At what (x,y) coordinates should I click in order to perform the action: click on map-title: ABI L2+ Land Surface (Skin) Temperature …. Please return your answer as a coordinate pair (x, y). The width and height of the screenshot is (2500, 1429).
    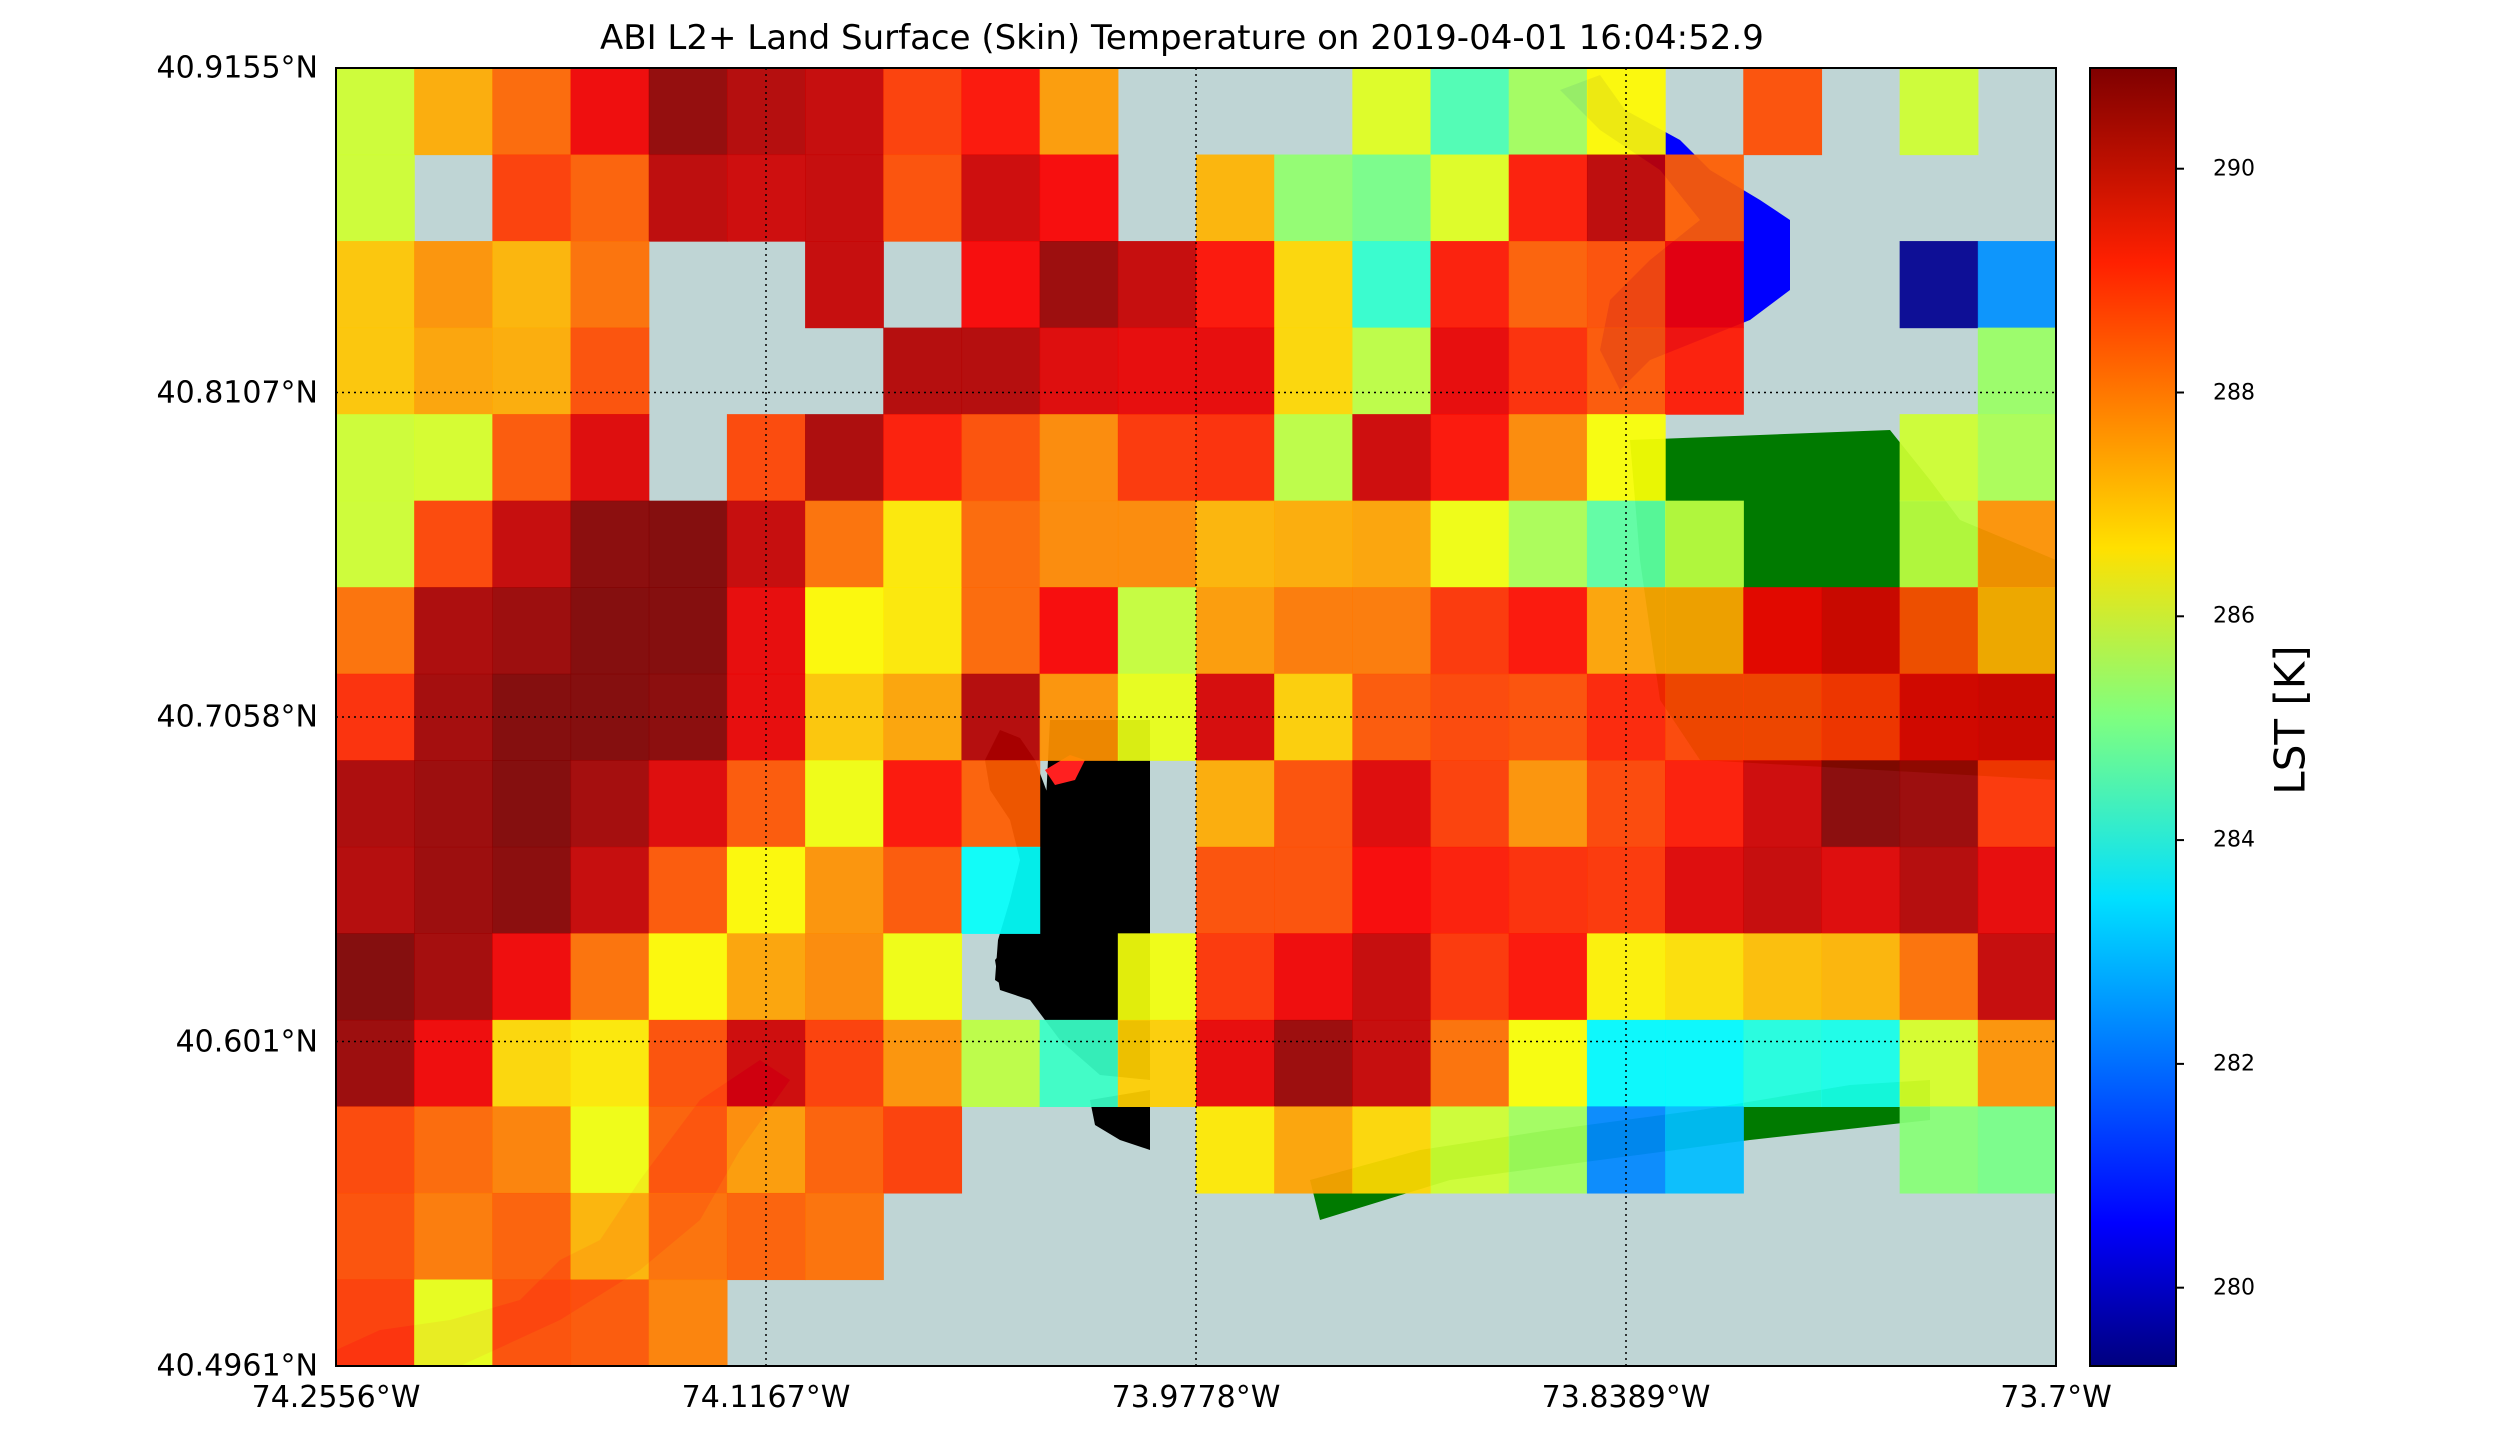
    Looking at the image, I should click on (1182, 38).